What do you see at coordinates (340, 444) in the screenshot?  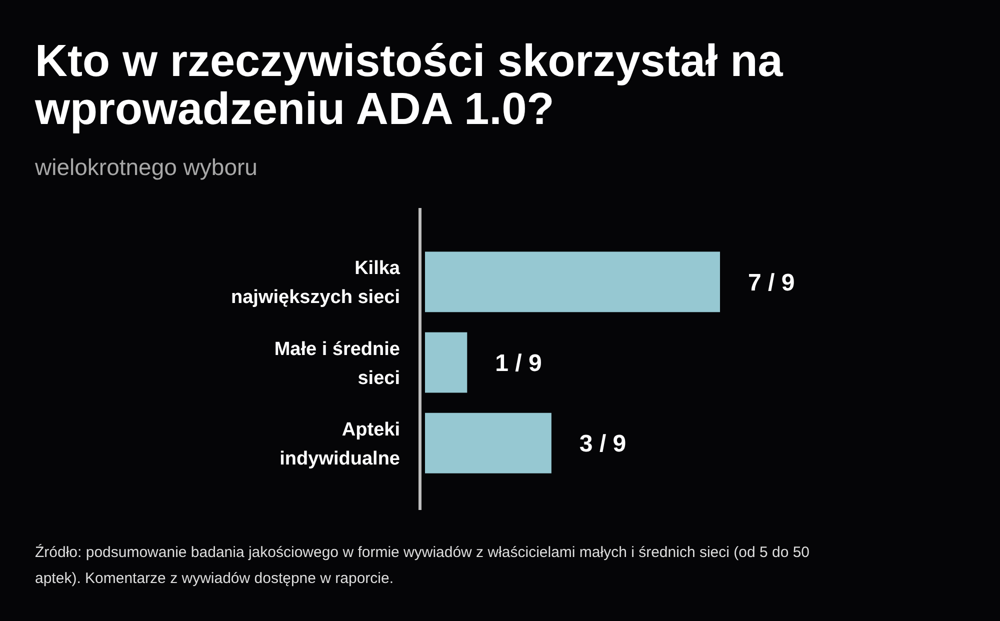 I see `y-tick-label: Apteki indywidualne` at bounding box center [340, 444].